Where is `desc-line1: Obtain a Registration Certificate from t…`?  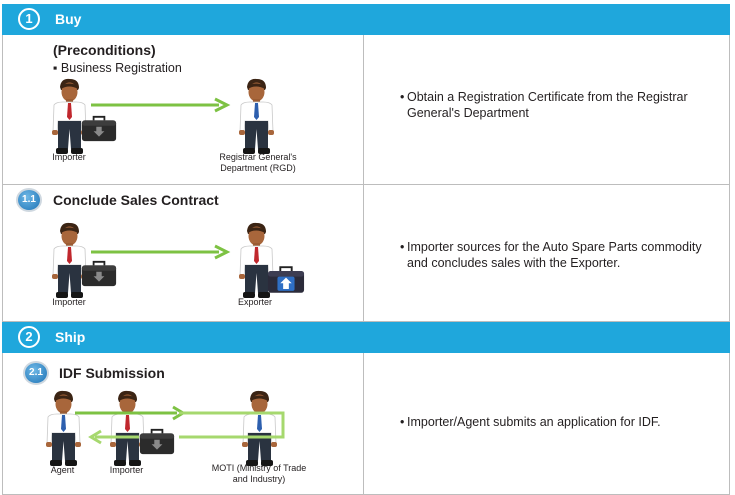 desc-line1: Obtain a Registration Certificate from t… is located at coordinates (547, 97).